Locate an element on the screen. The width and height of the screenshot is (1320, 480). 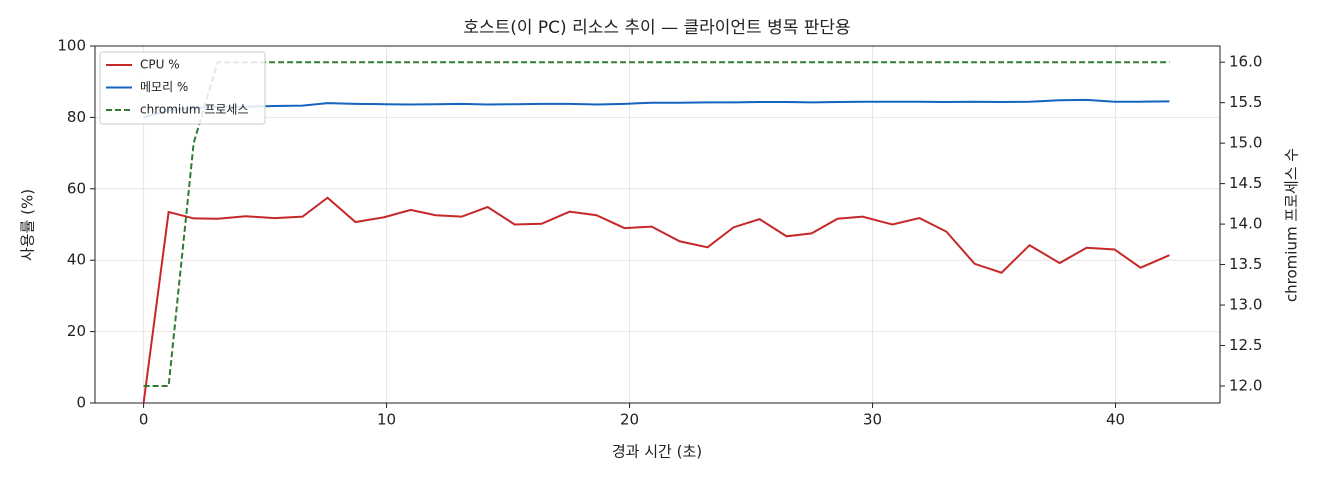
y2-tick-label: 16.0 is located at coordinates (1245, 62).